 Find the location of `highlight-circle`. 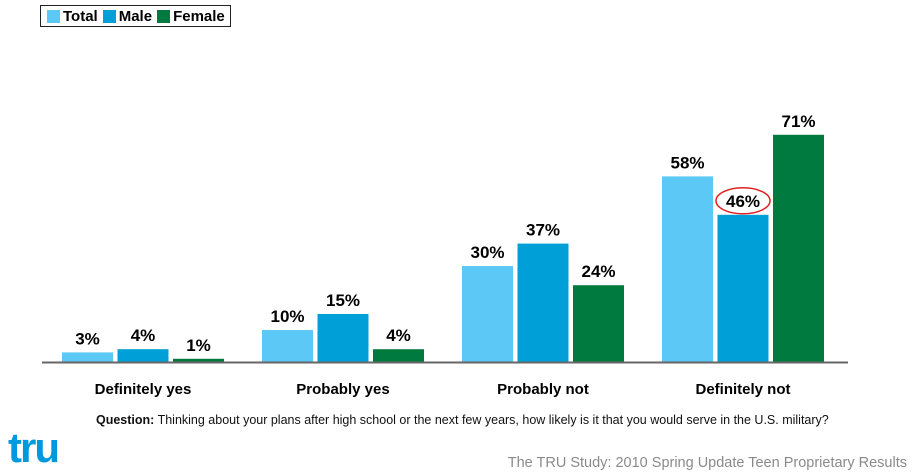

highlight-circle is located at coordinates (743, 201).